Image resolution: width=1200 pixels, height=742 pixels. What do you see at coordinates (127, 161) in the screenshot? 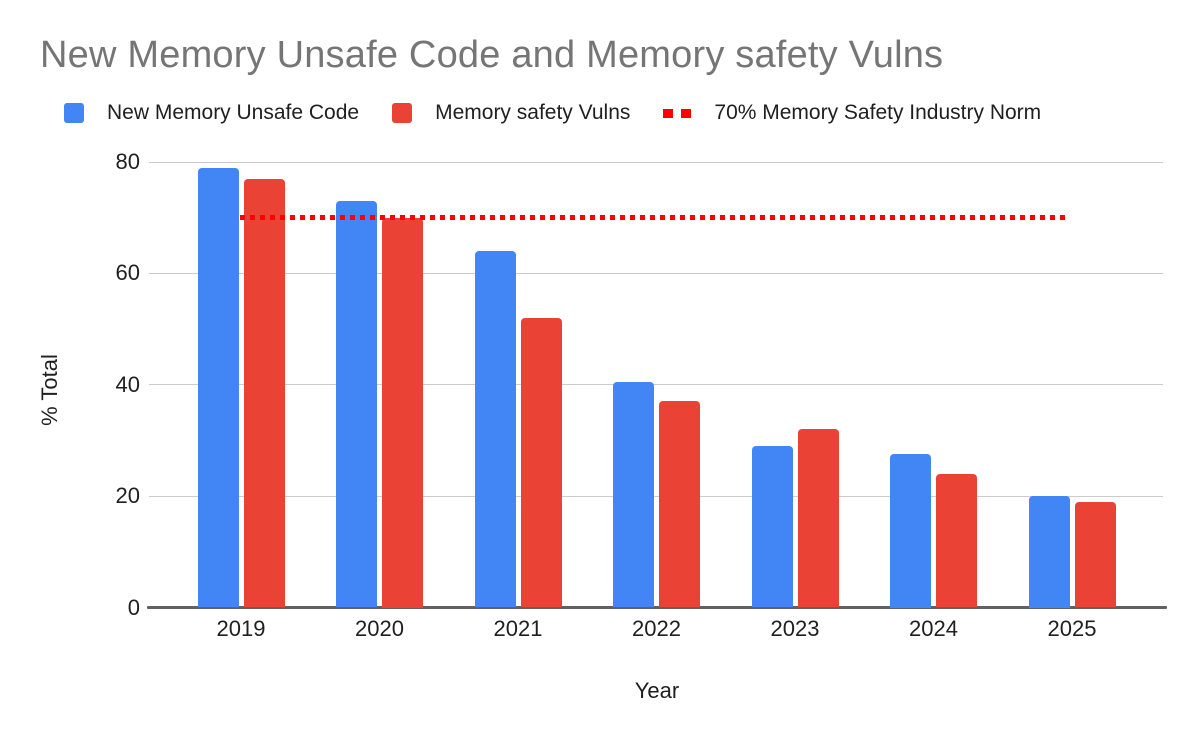
I see `y-axis-tick-label: 80` at bounding box center [127, 161].